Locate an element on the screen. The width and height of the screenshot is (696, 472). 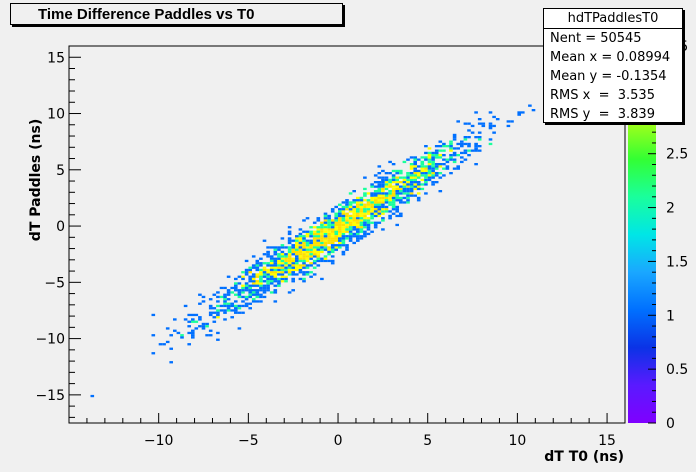
stats-rms-x: RMS x = 3.535 is located at coordinates (602, 95).